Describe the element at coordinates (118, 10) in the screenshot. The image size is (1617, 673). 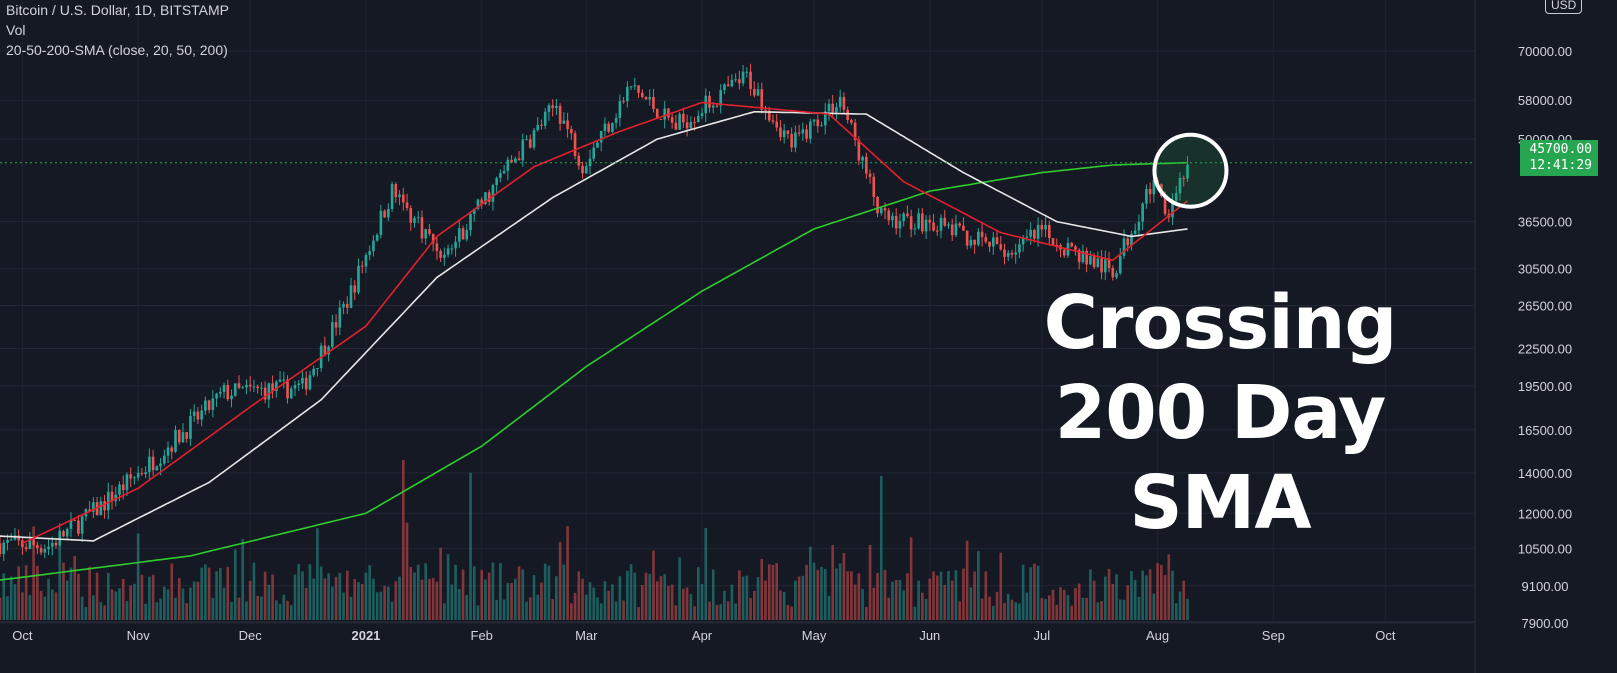
I see `legend-symbol: Bitcoin / U.S. Dollar, 1D, BITSTAMP` at that location.